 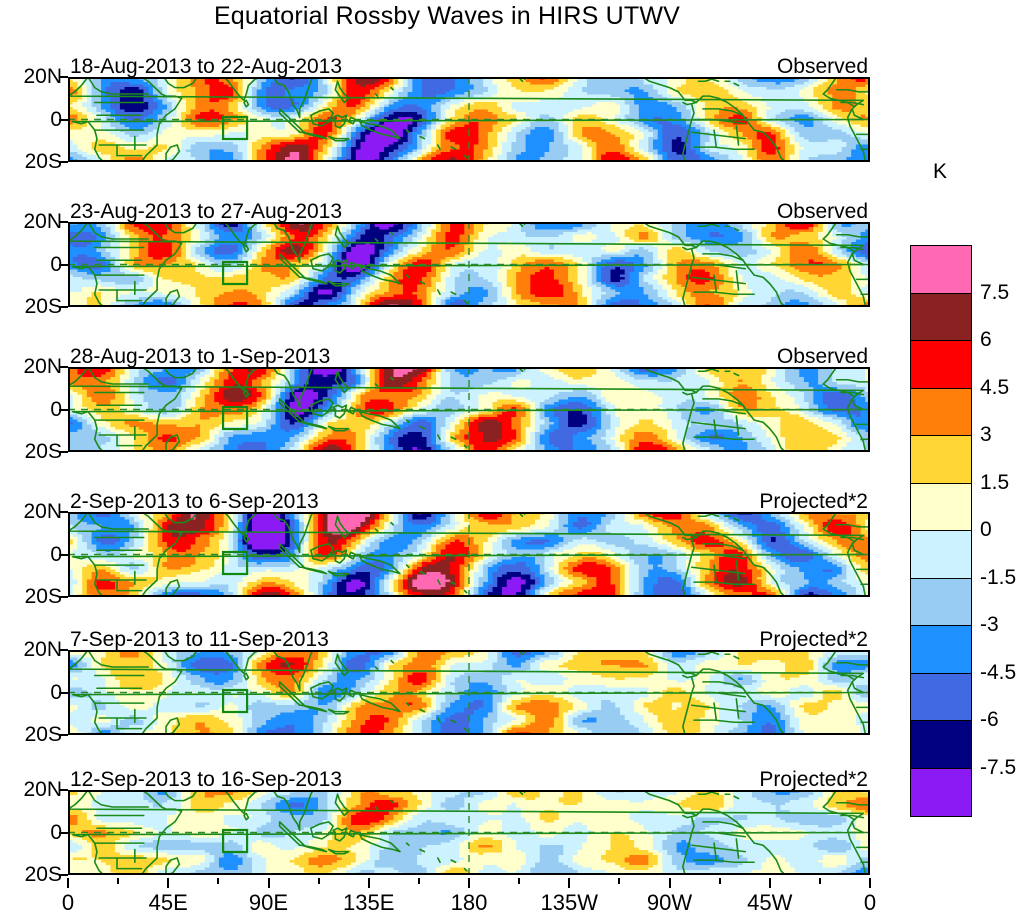 I want to click on x-axis-label-7: 45W, so click(x=769, y=903).